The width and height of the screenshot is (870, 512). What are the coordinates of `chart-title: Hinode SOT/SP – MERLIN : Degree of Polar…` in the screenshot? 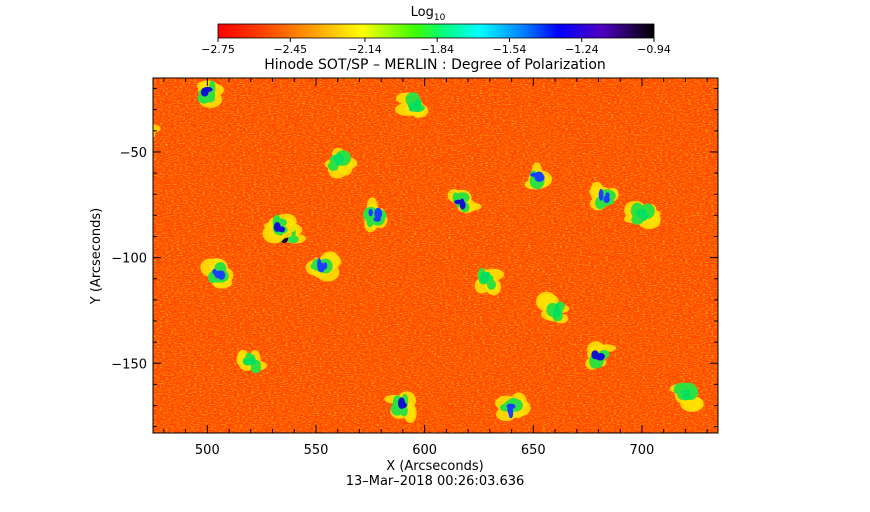 It's located at (435, 65).